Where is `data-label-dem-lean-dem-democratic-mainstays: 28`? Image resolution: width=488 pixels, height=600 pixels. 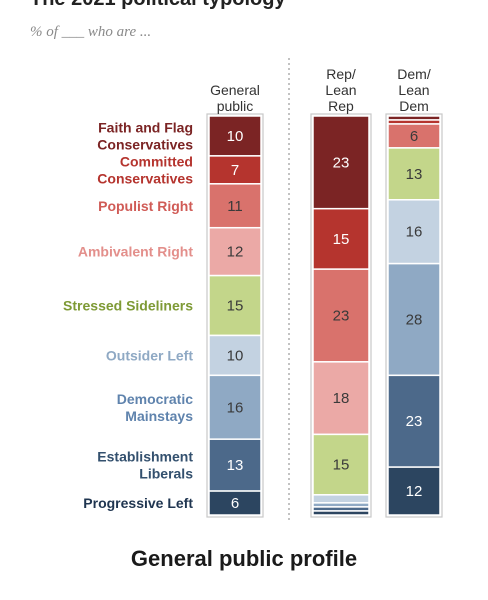 data-label-dem-lean-dem-democratic-mainstays: 28 is located at coordinates (414, 319).